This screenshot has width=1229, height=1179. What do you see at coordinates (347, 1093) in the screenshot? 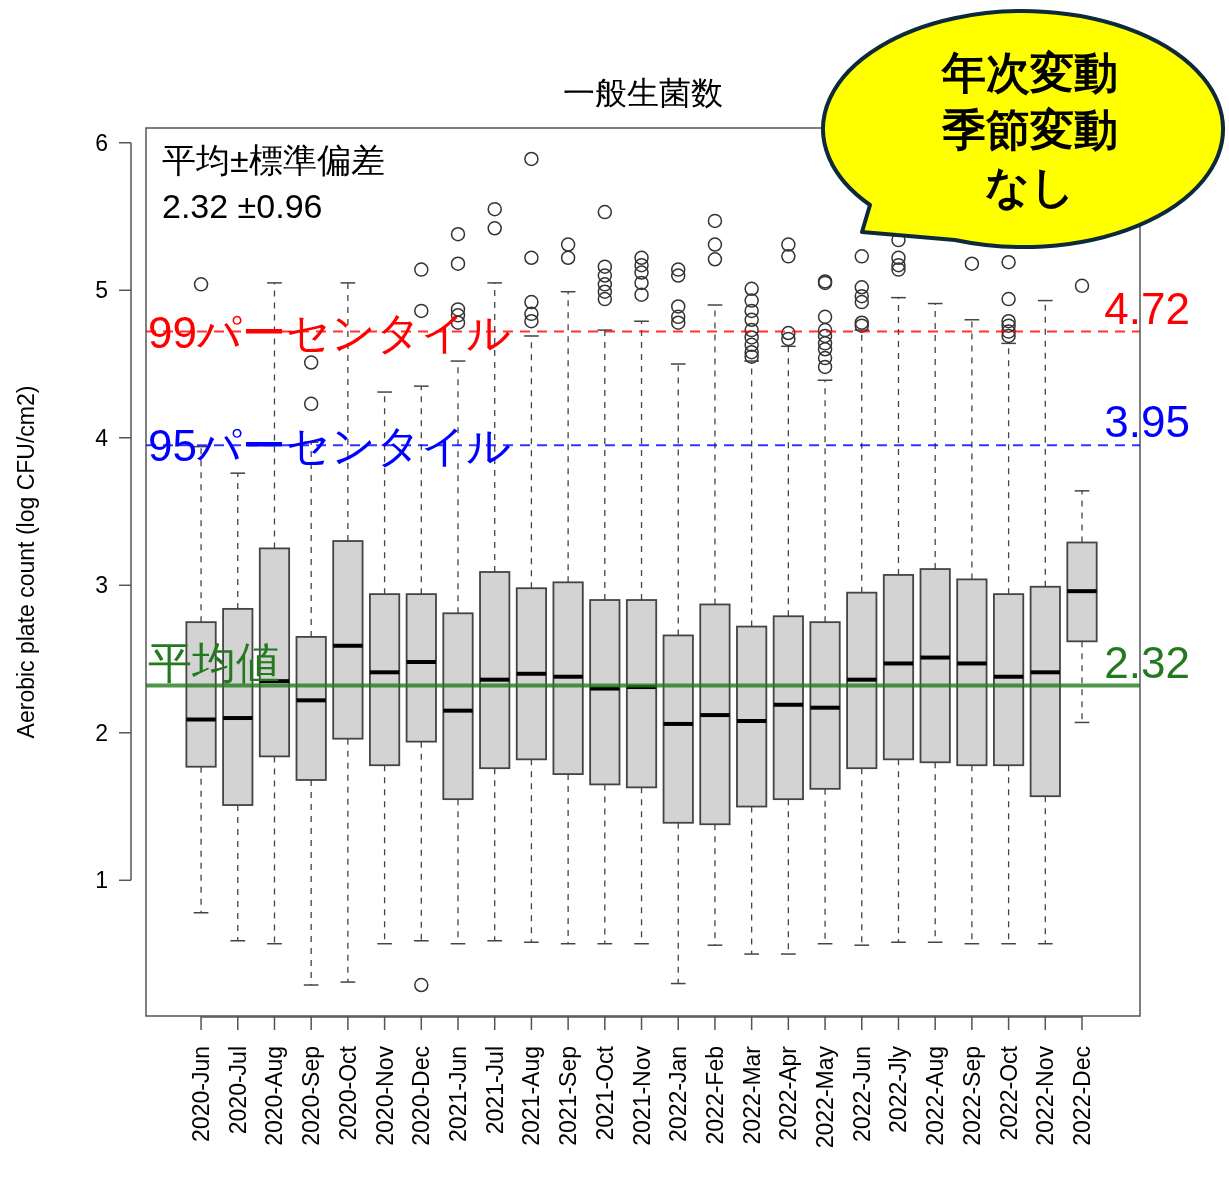
I see `x-tick-label: 2020-Oct` at bounding box center [347, 1093].